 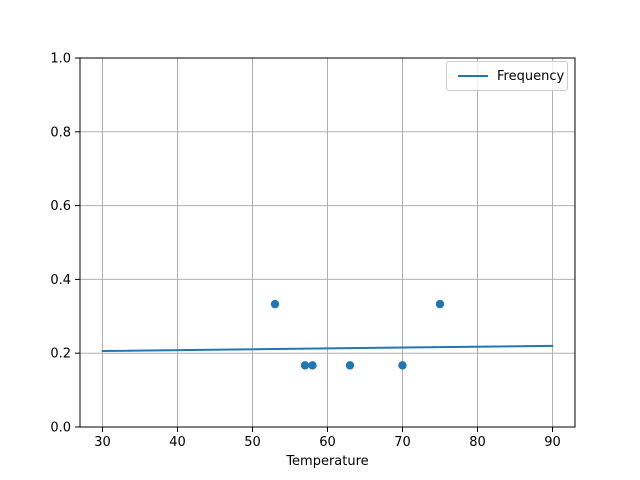 What do you see at coordinates (60, 59) in the screenshot?
I see `y-tick-label: 1.0` at bounding box center [60, 59].